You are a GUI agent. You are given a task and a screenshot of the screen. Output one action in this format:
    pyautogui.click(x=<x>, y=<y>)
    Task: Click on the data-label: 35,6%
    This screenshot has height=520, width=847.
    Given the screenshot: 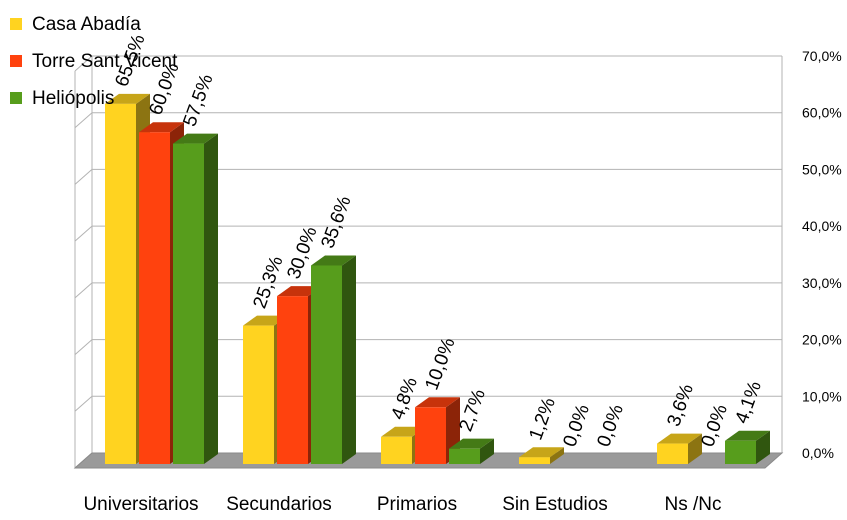 What is the action you would take?
    pyautogui.click(x=336, y=222)
    